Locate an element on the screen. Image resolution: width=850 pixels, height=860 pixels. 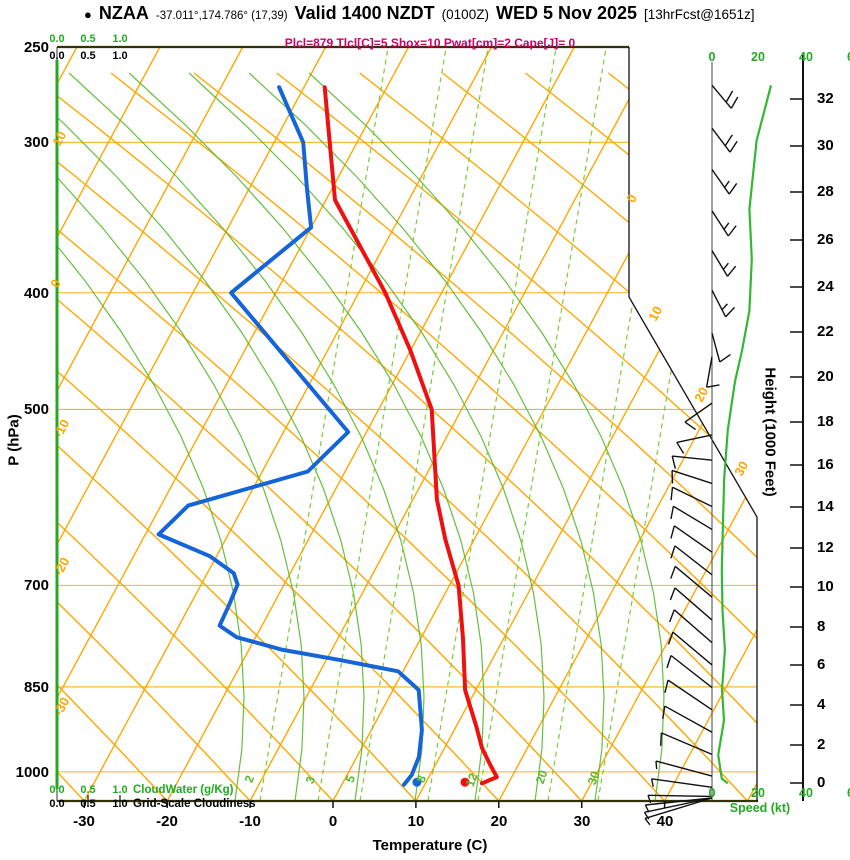
height-tick-label: 8 is located at coordinates (821, 626).